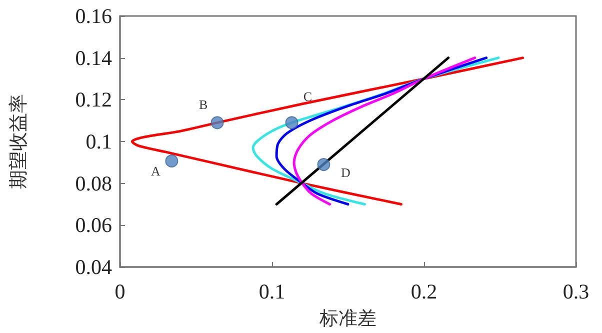 The image size is (602, 333). Describe the element at coordinates (424, 292) in the screenshot. I see `x-tick-label: 0.2` at that location.